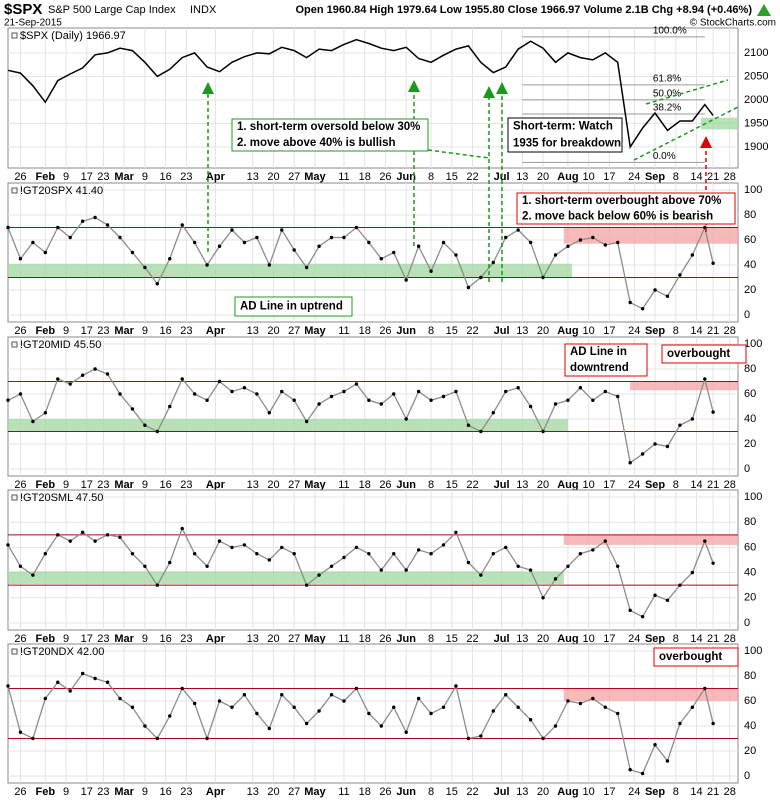  I want to click on x-tick-label: Sep, so click(655, 792).